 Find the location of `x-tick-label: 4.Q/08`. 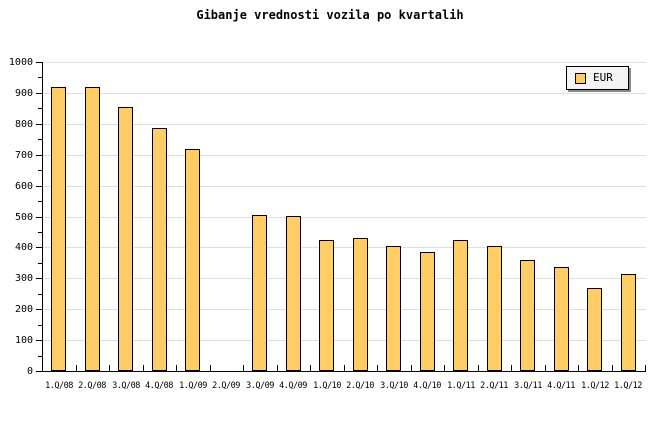

x-tick-label: 4.Q/08 is located at coordinates (159, 386).